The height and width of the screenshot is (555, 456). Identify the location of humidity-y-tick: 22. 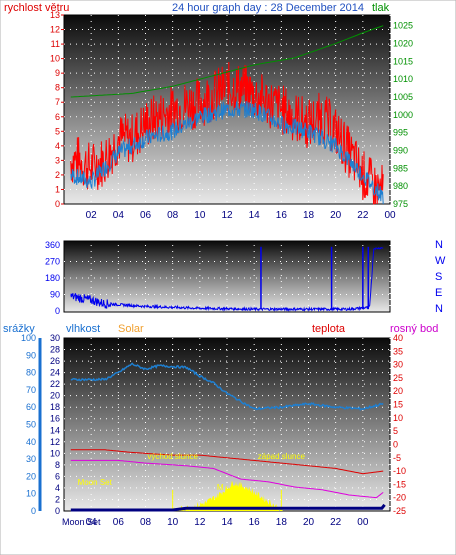
(55, 384).